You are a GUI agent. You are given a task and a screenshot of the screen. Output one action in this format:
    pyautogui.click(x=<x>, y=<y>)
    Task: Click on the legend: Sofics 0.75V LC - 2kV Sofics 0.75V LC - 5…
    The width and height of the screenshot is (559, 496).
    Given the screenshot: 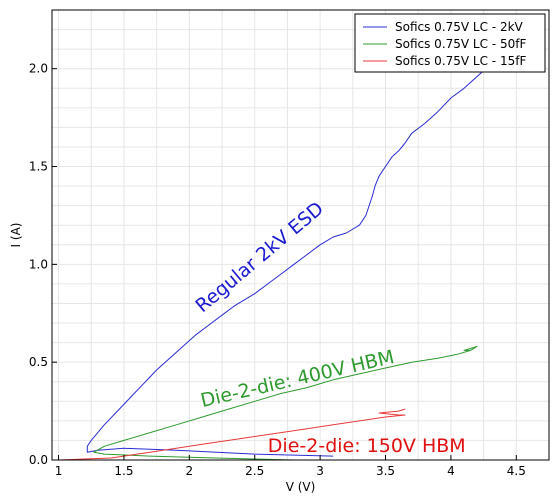 What is the action you would take?
    pyautogui.click(x=450, y=43)
    